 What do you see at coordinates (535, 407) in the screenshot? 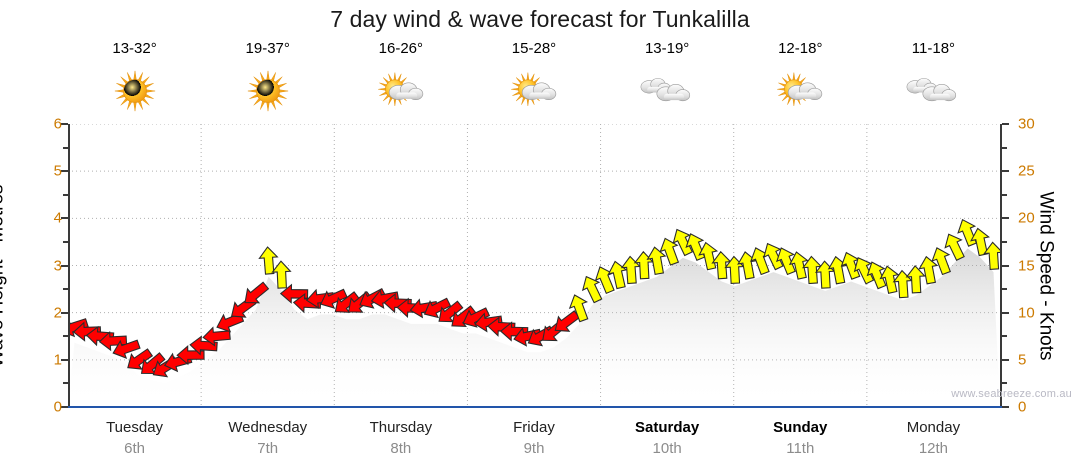
I see `bottom-axis-spine` at bounding box center [535, 407].